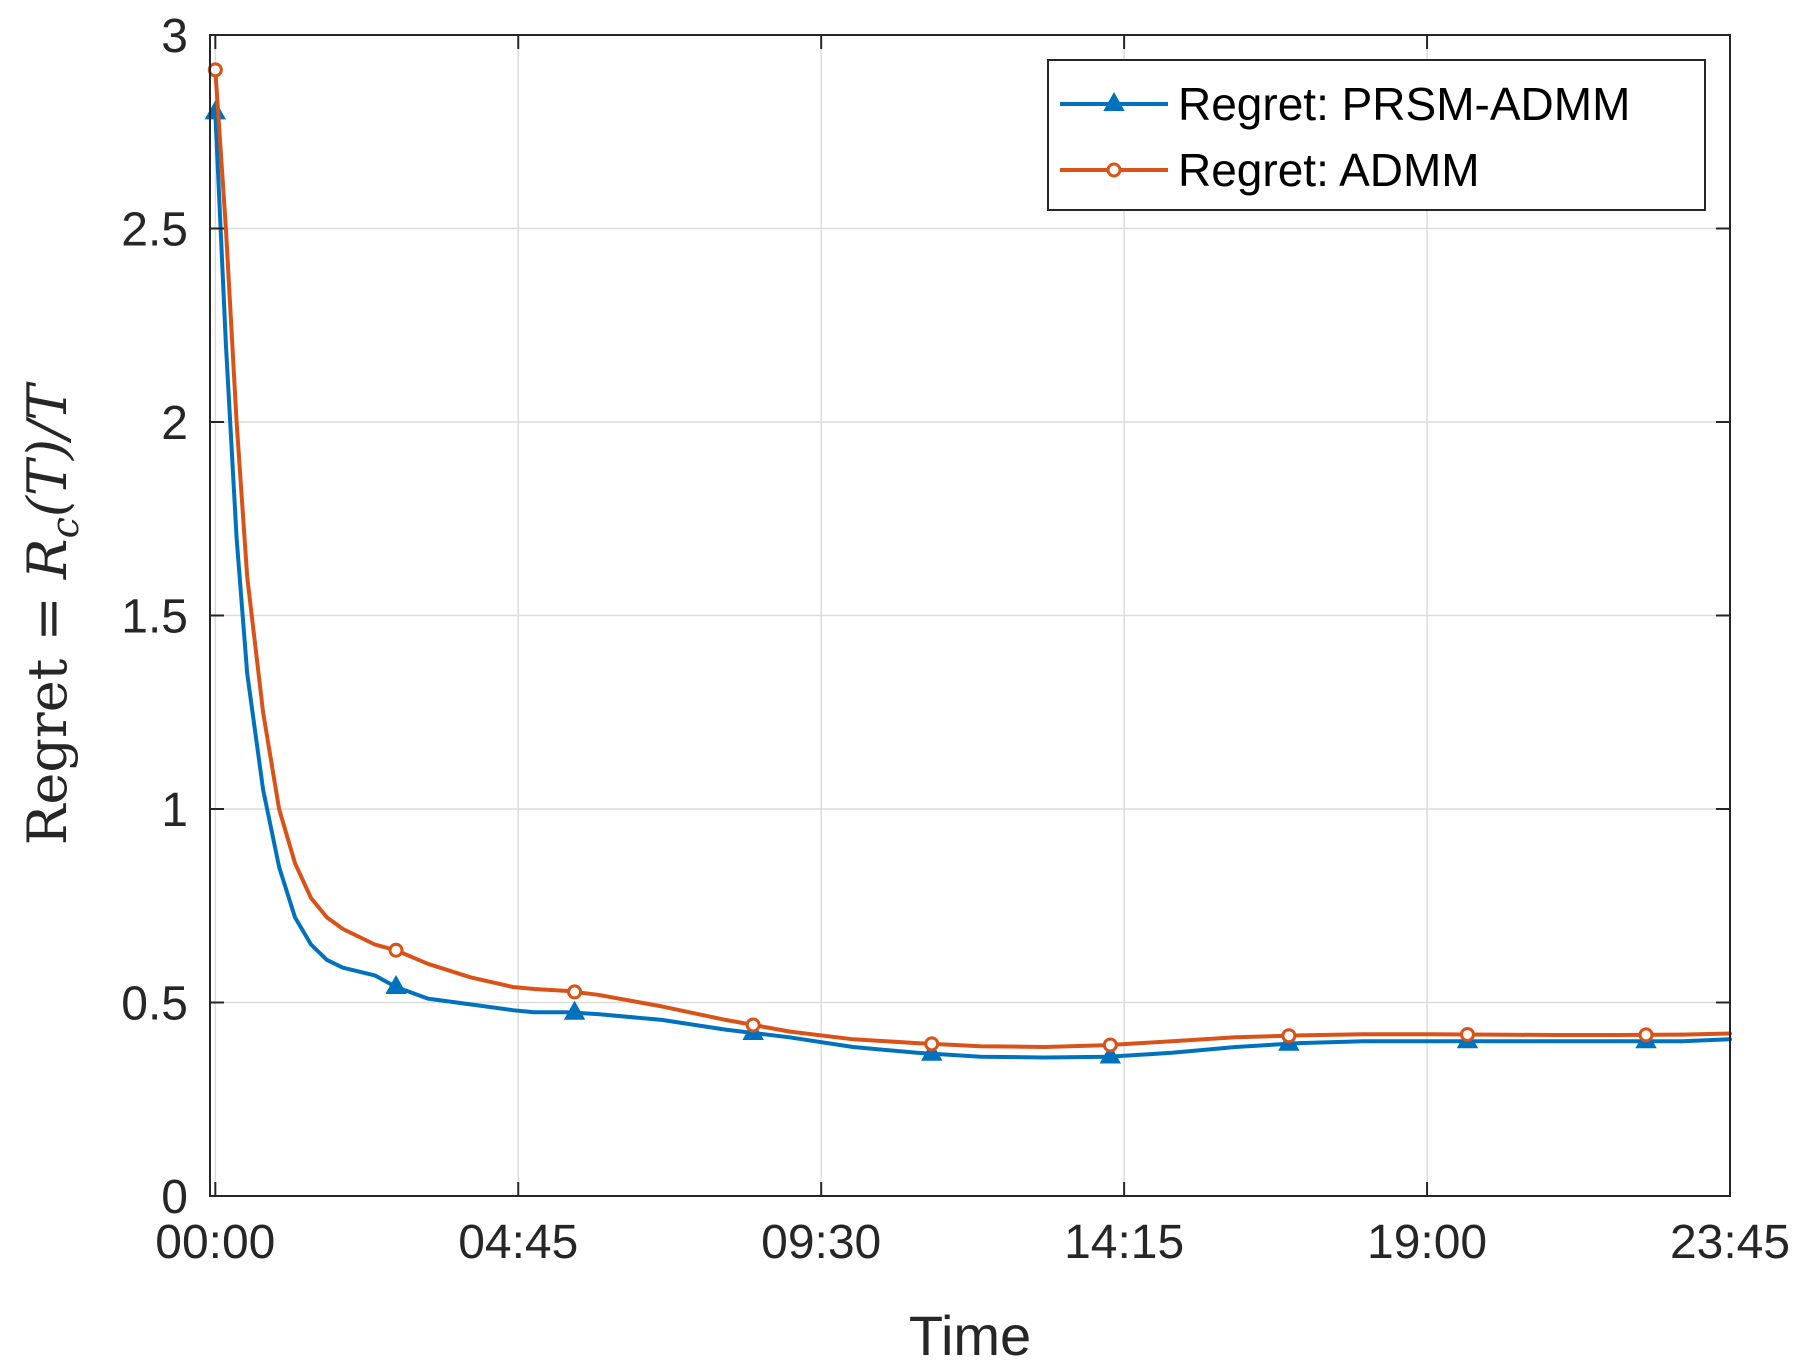  What do you see at coordinates (1404, 104) in the screenshot?
I see `legend-label-prsm: Regret: PRSM-ADMM` at bounding box center [1404, 104].